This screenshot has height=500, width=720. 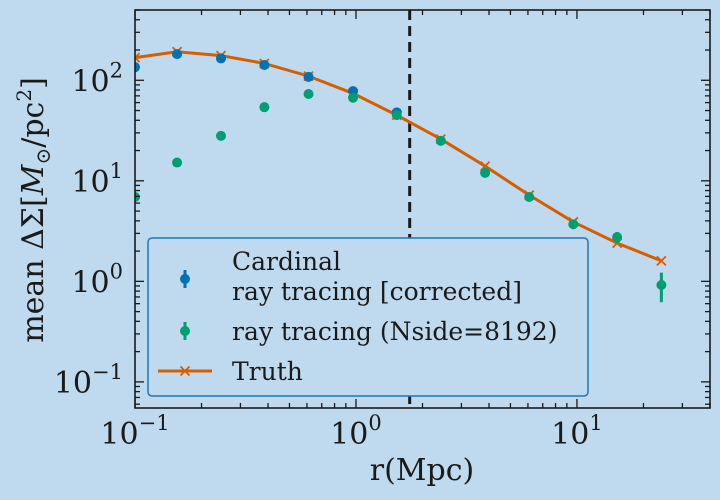 I want to click on y-tick-label: 10⁻¹, so click(x=88, y=380).